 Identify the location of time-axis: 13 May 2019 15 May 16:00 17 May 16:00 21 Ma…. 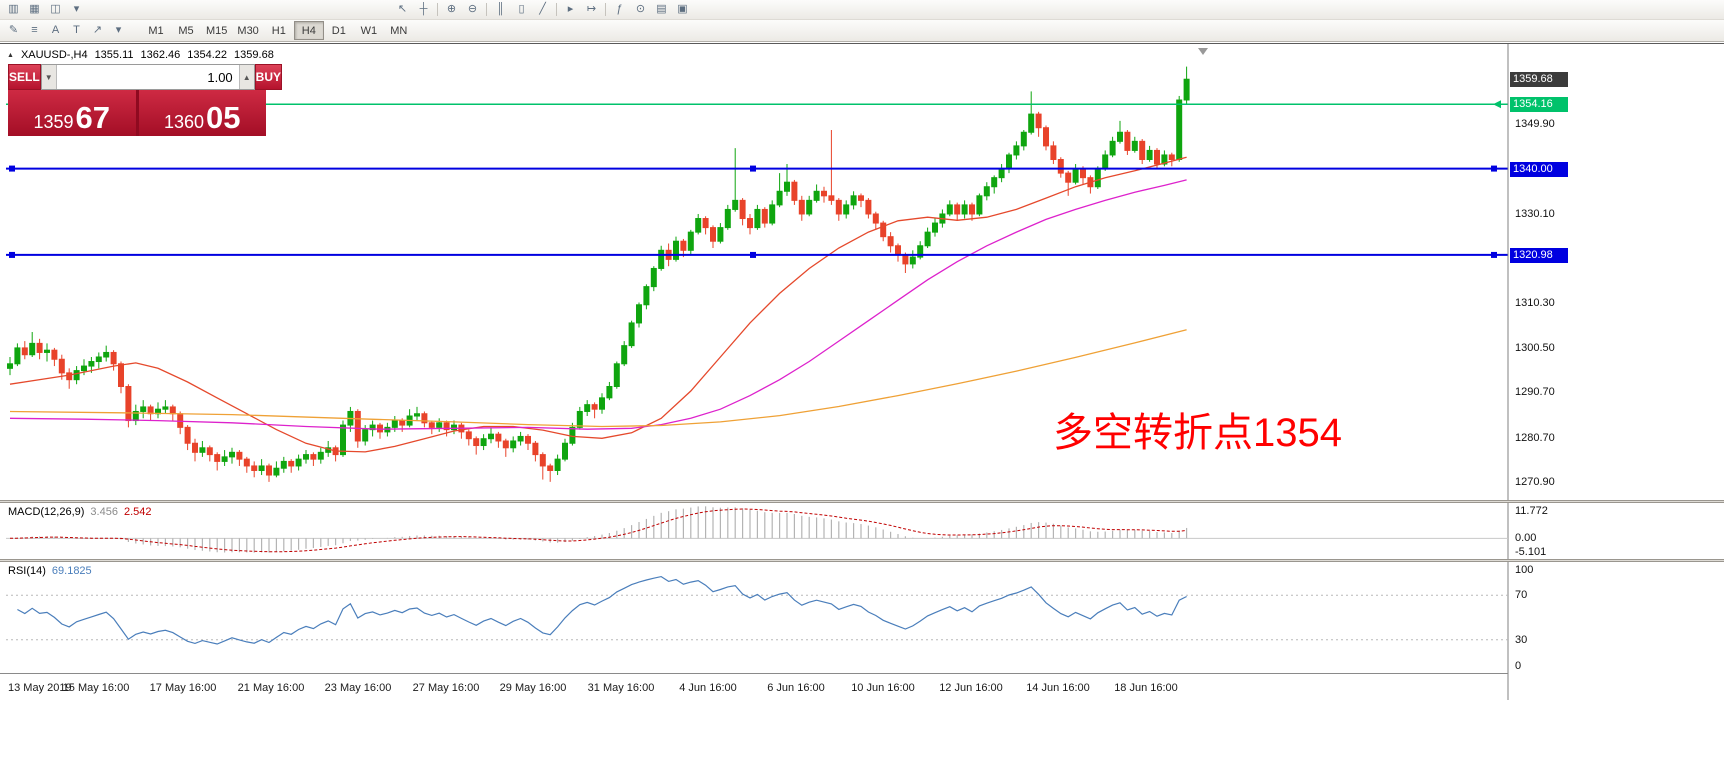
(754, 686).